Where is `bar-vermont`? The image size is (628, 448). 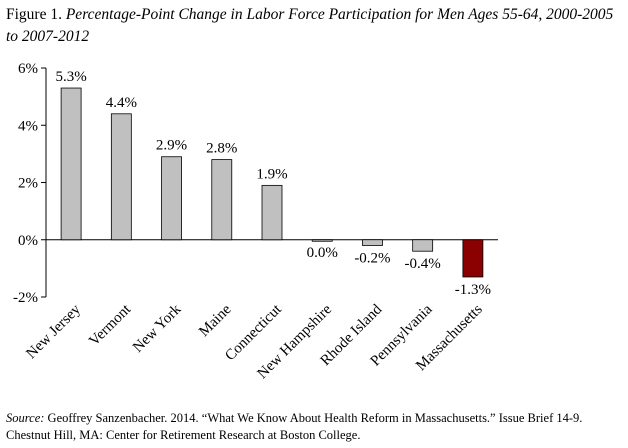 bar-vermont is located at coordinates (121, 177).